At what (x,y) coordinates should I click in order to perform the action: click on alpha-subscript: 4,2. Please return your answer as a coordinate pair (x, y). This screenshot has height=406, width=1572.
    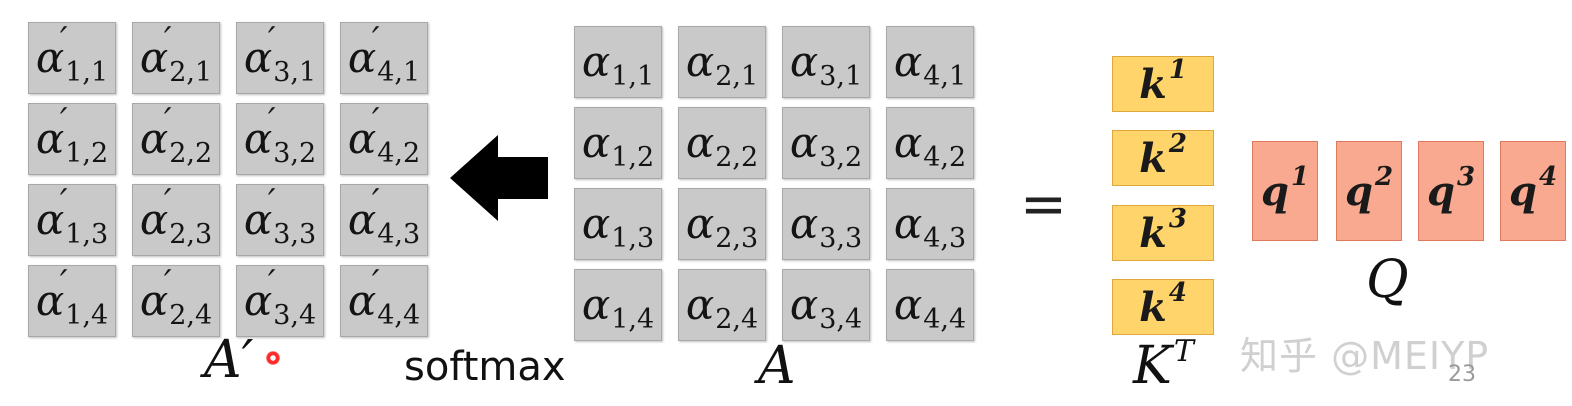
    Looking at the image, I should click on (945, 157).